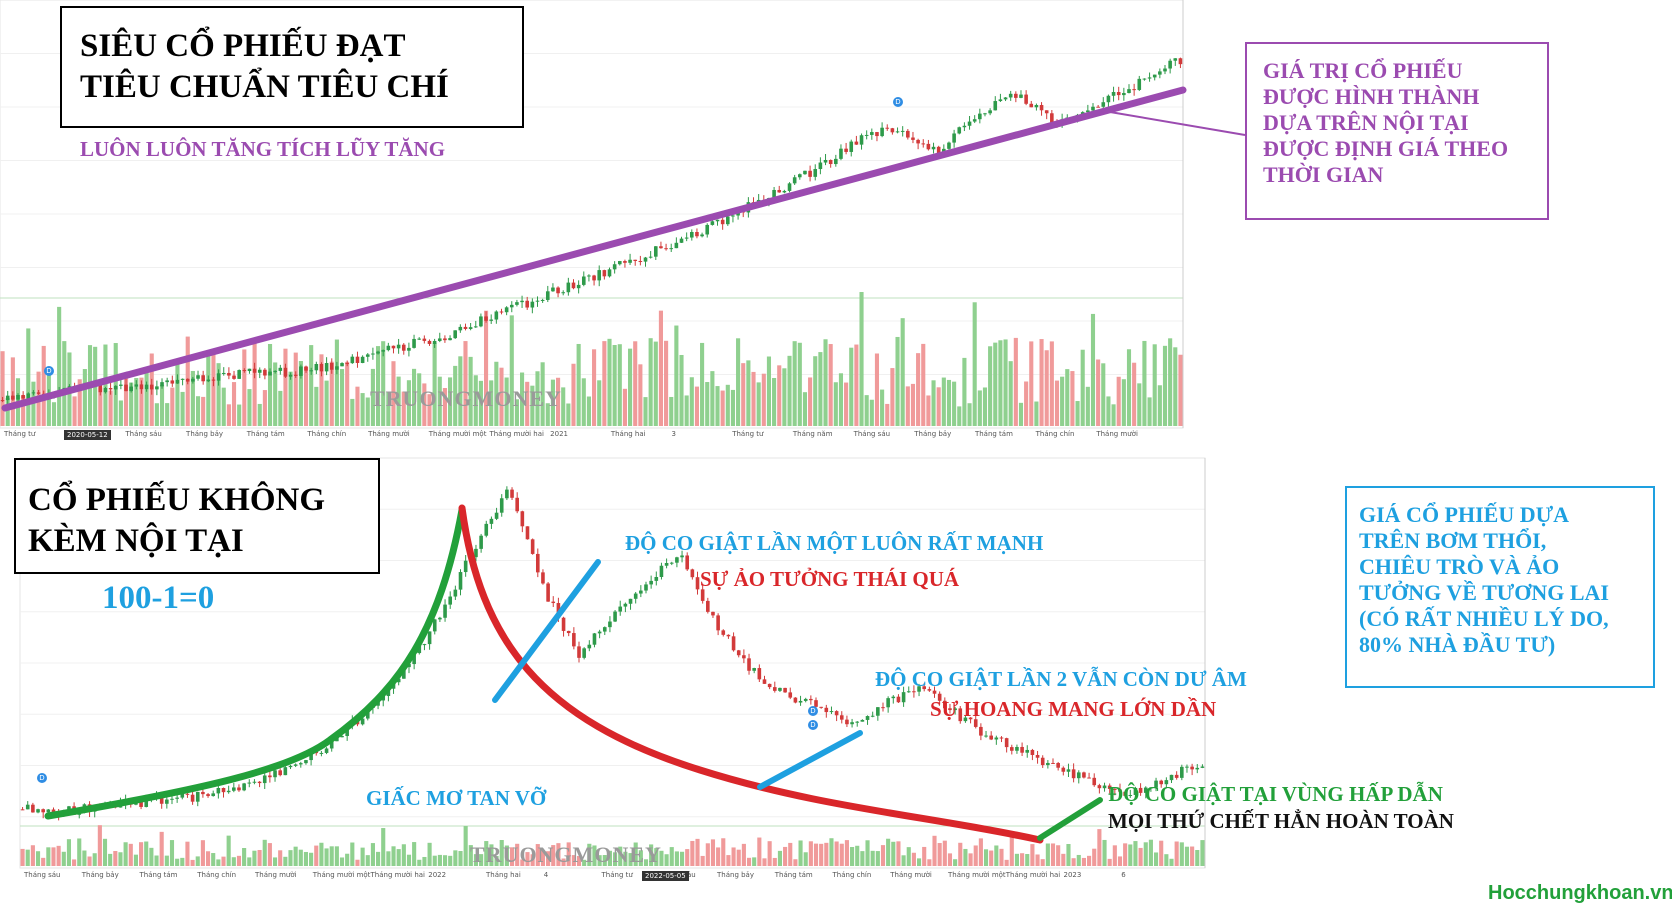 Image resolution: width=1672 pixels, height=910 pixels. Describe the element at coordinates (49, 371) in the screenshot. I see `top-dividend-marker: D` at that location.